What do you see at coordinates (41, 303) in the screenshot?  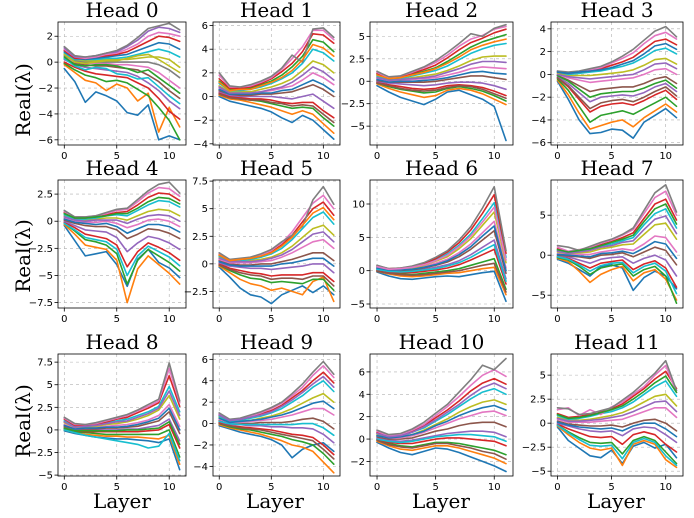 I see `y-tick-label: −7.5` at bounding box center [41, 303].